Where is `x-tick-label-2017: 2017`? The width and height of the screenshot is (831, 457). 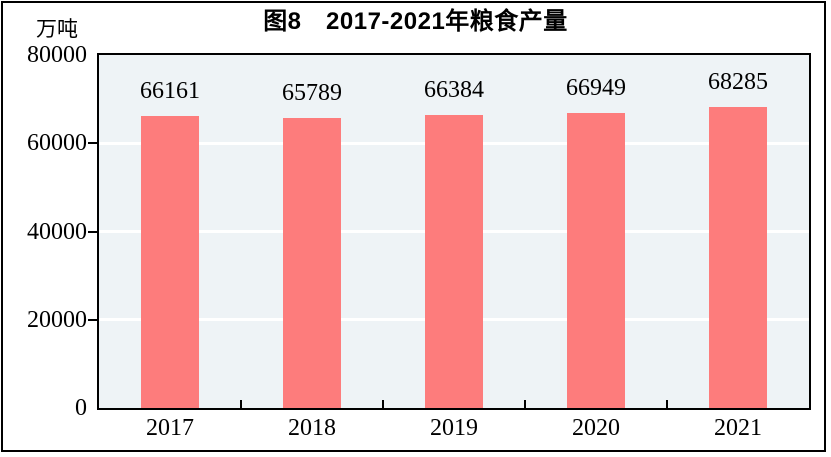 x-tick-label-2017: 2017 is located at coordinates (170, 428).